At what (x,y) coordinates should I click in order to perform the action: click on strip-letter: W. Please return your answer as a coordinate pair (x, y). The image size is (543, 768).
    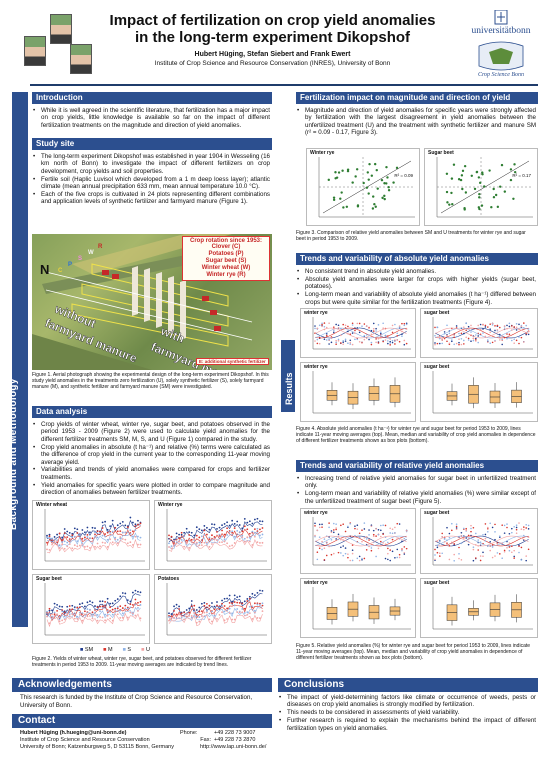
    Looking at the image, I should click on (91, 253).